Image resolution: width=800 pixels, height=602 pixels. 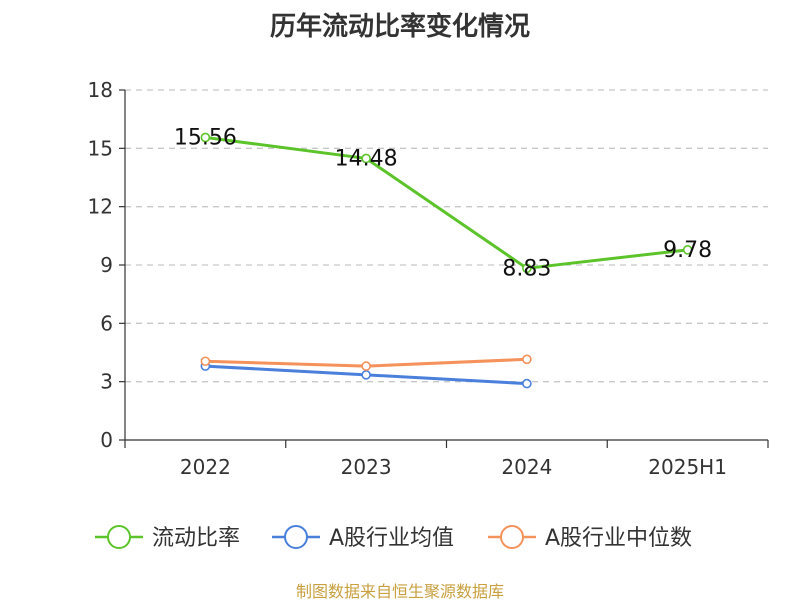 I want to click on data-label: 9.78, so click(x=687, y=250).